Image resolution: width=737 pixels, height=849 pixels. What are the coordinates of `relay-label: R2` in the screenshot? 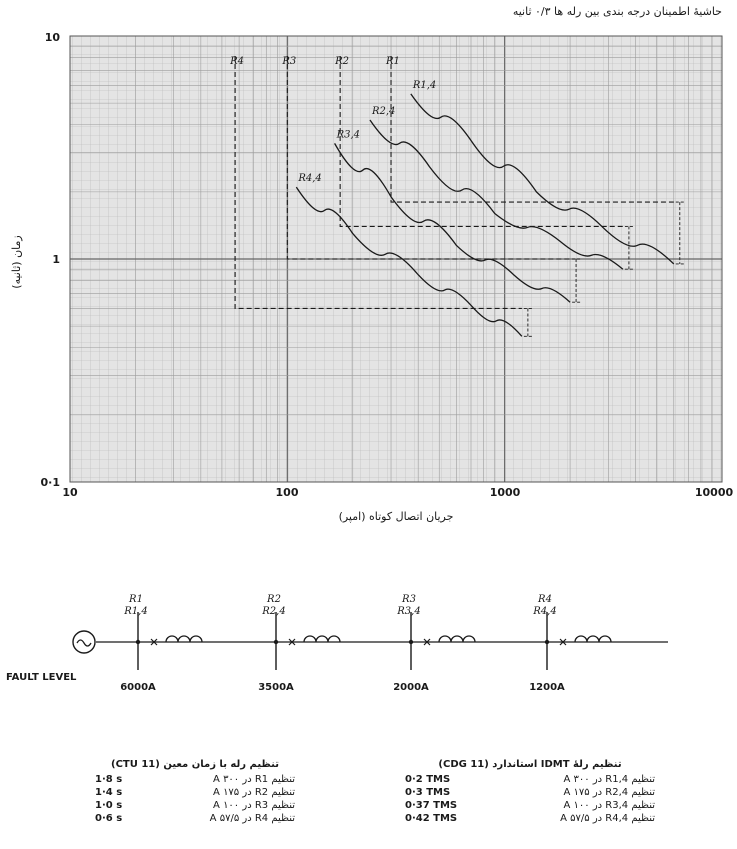 It's located at (273, 599).